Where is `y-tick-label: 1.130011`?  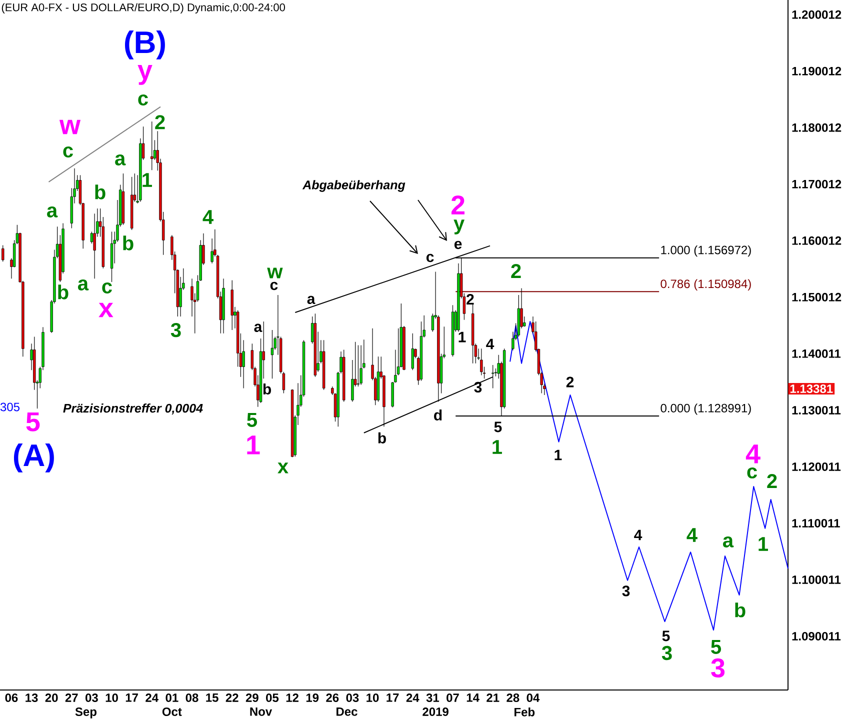
y-tick-label: 1.130011 is located at coordinates (816, 410).